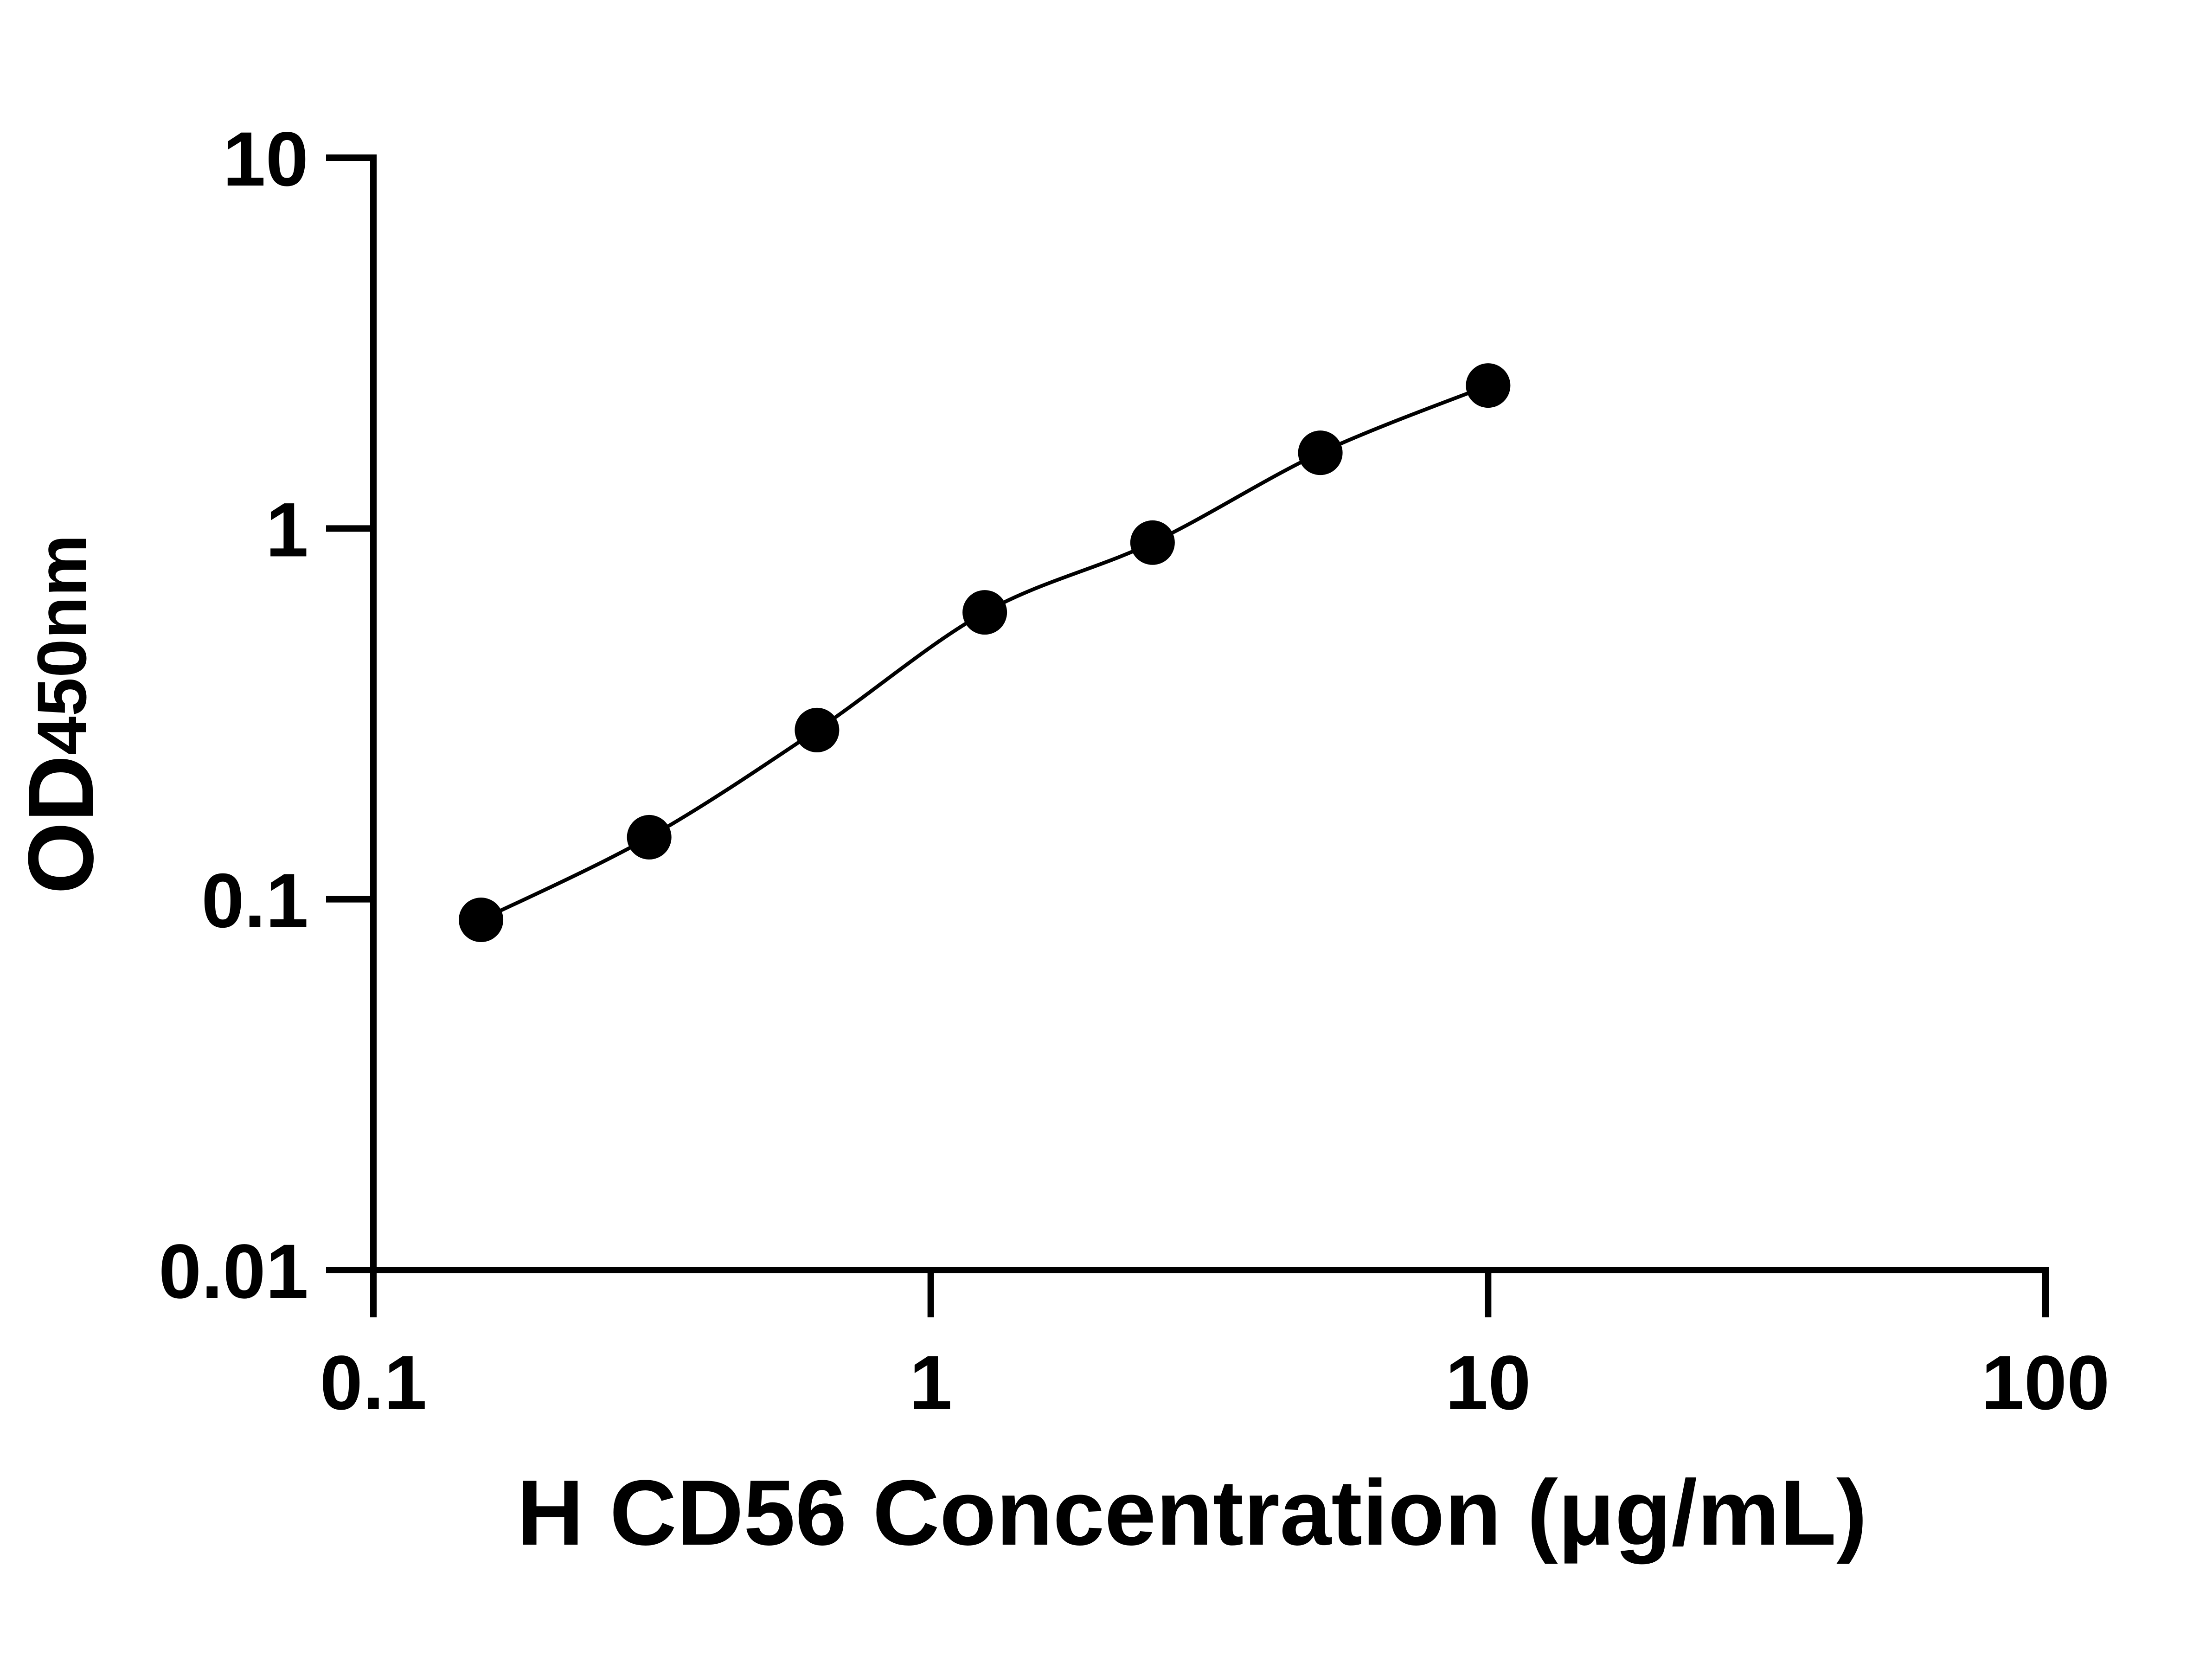  I want to click on y-tick-label: 10, so click(266, 159).